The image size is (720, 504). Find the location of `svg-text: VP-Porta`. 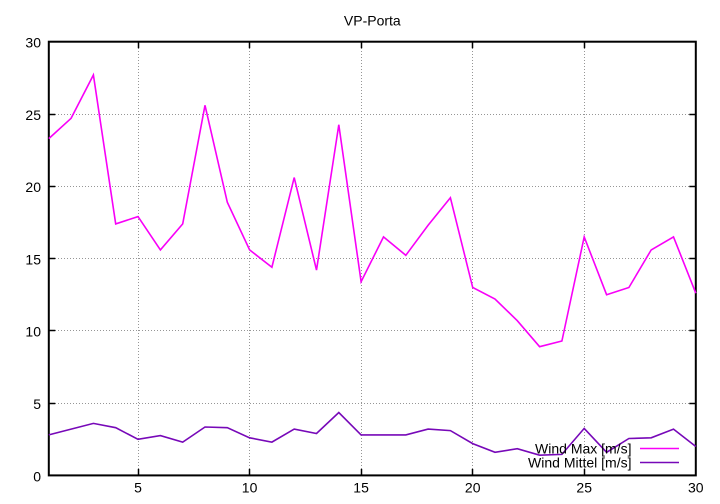

svg-text: VP-Porta is located at coordinates (372, 21).